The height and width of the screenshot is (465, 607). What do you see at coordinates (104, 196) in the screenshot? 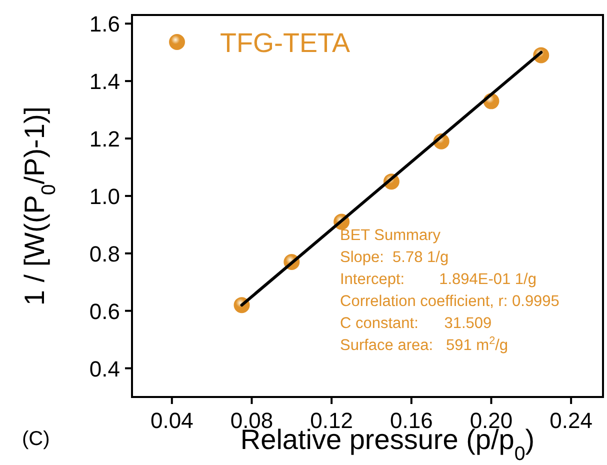
I see `y-tick-label: 1.0` at bounding box center [104, 196].